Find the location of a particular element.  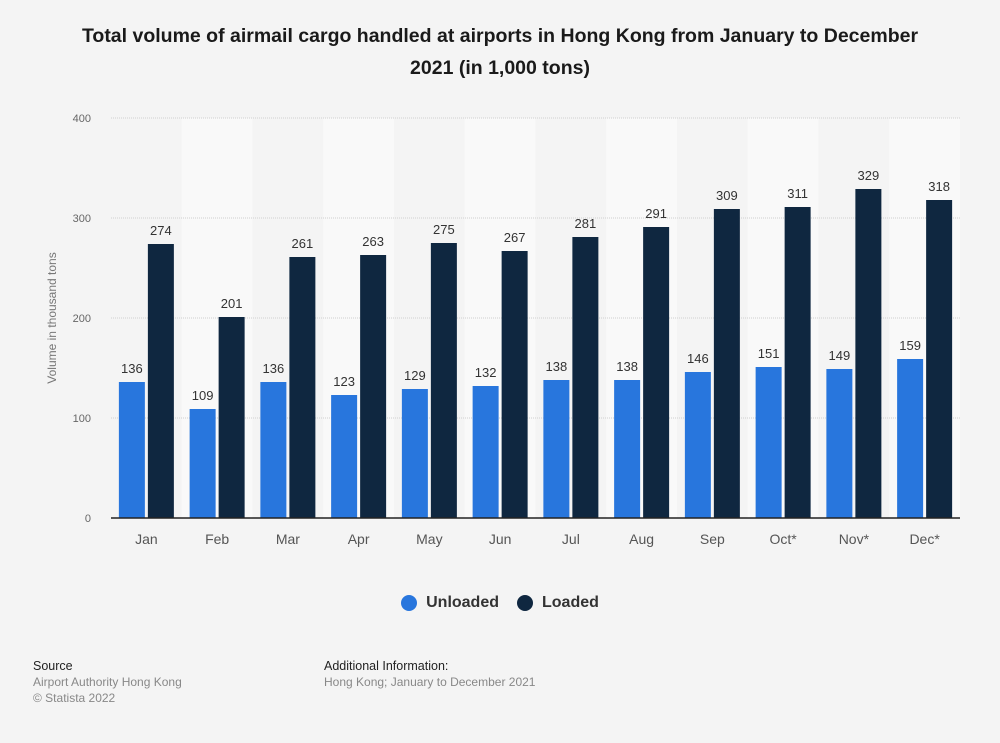

bar-unloaded-jan is located at coordinates (131, 450).